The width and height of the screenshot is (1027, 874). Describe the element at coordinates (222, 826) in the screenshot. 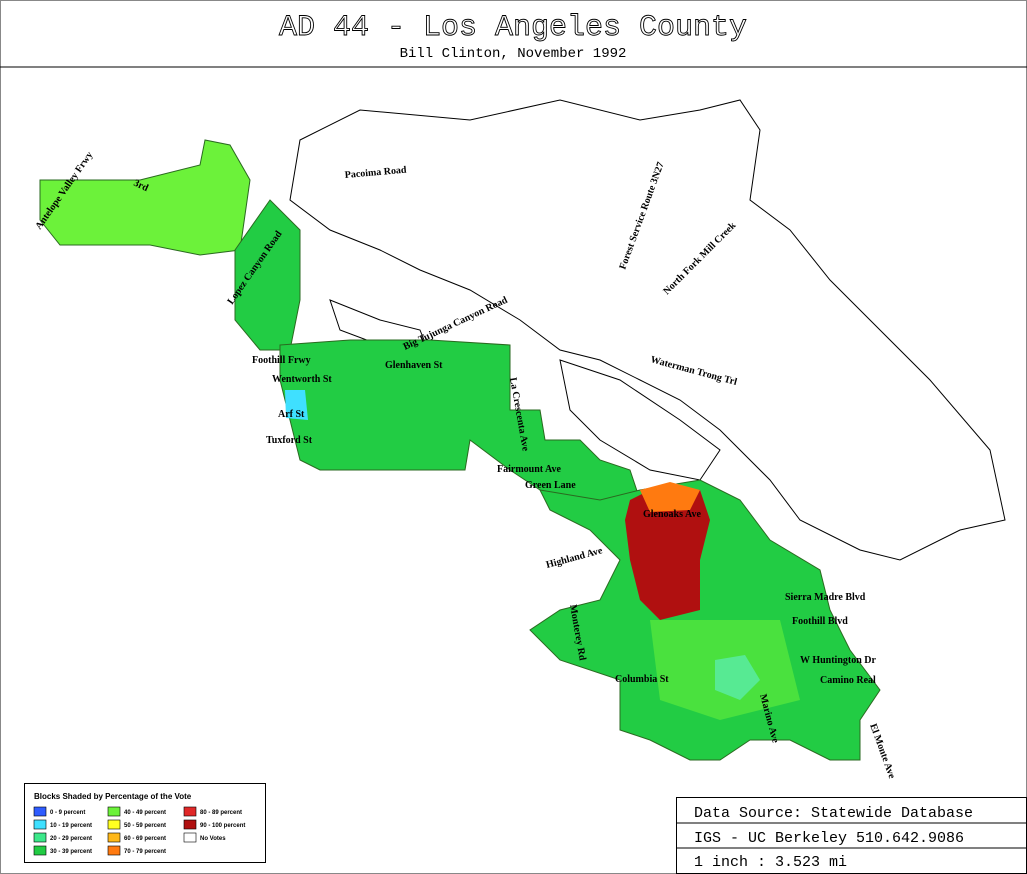

I see `legend-label: 90 - 100 percent` at that location.